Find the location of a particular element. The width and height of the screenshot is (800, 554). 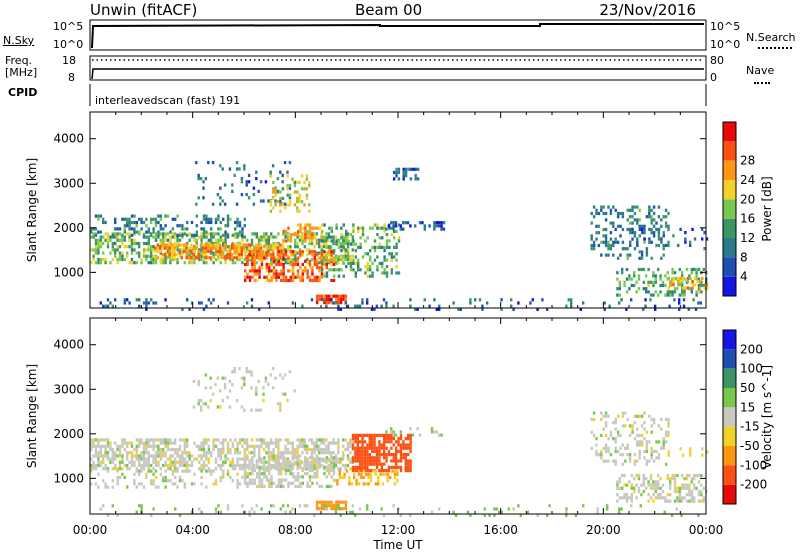

power-cell-2073 is located at coordinates (700, 282).